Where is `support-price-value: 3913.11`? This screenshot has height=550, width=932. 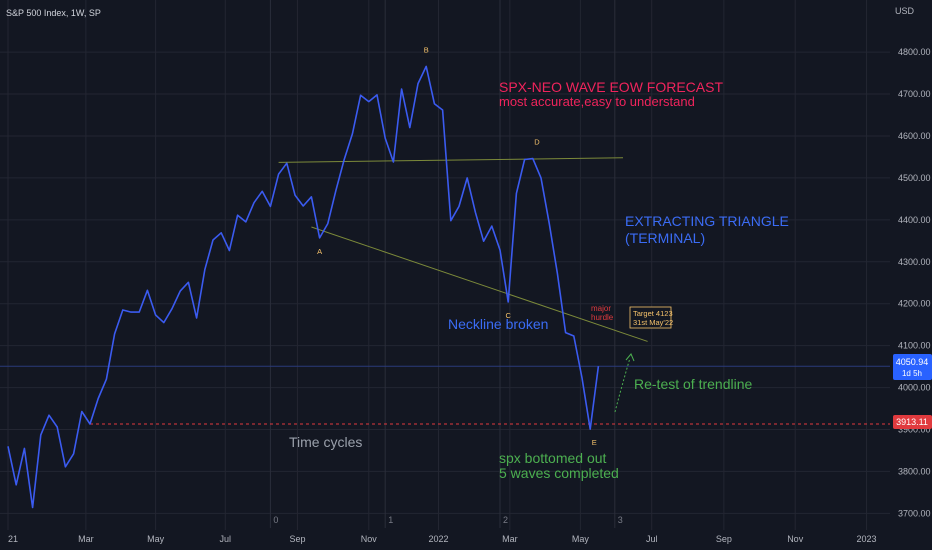 support-price-value: 3913.11 is located at coordinates (912, 422).